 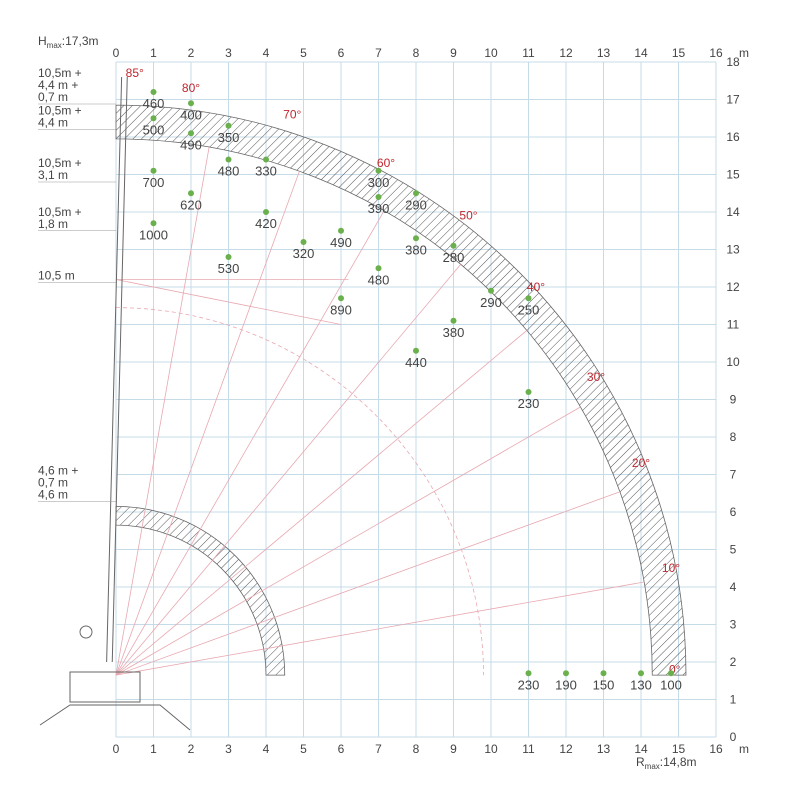 I want to click on x-tick-label-bottom: 11, so click(x=528, y=749).